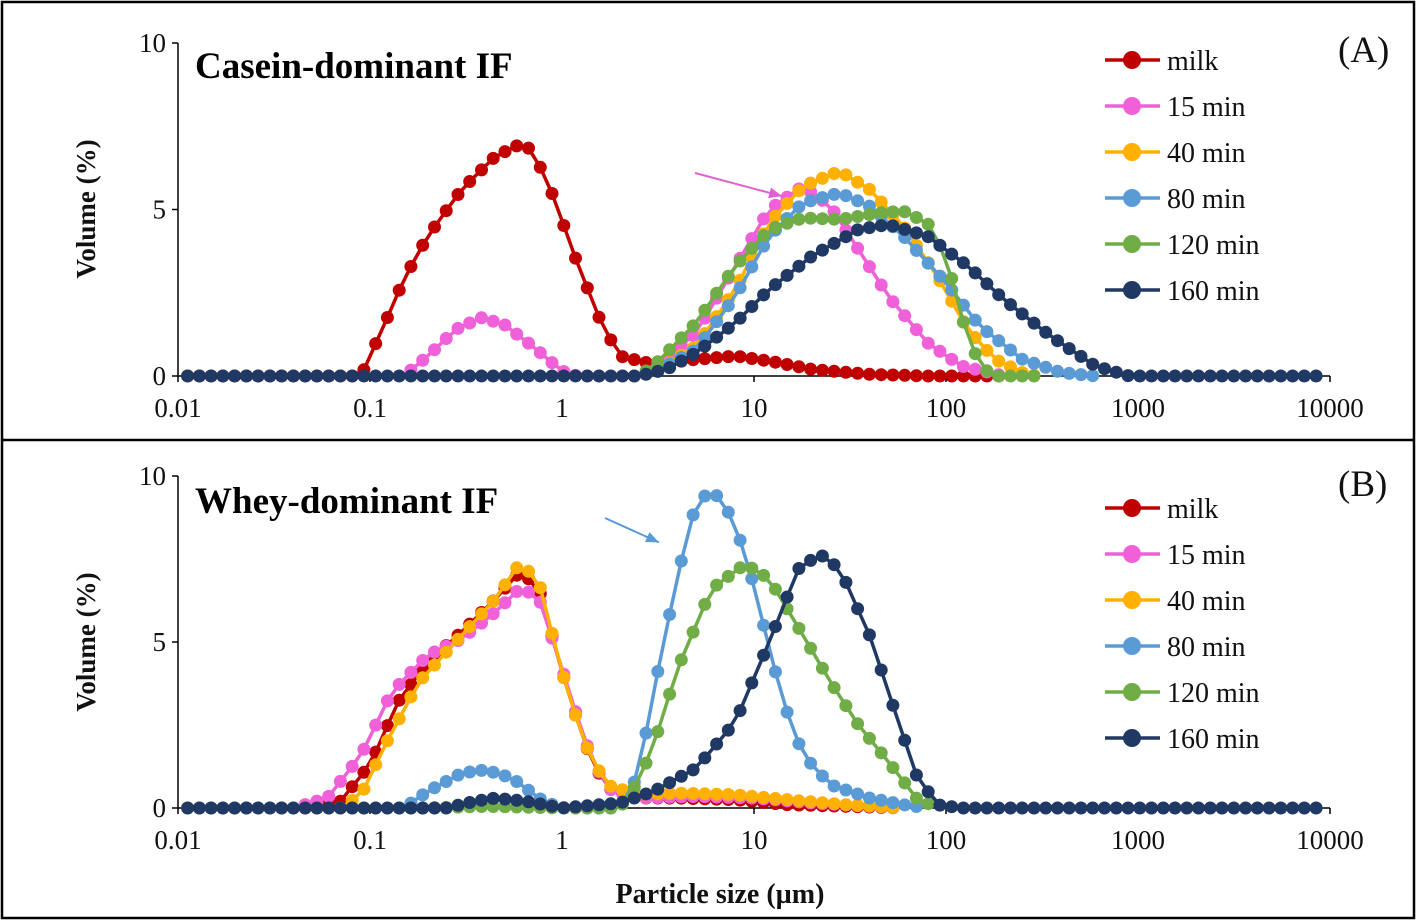 This screenshot has width=1417, height=921. What do you see at coordinates (1330, 408) in the screenshot?
I see `x-tick-label: 10000` at bounding box center [1330, 408].